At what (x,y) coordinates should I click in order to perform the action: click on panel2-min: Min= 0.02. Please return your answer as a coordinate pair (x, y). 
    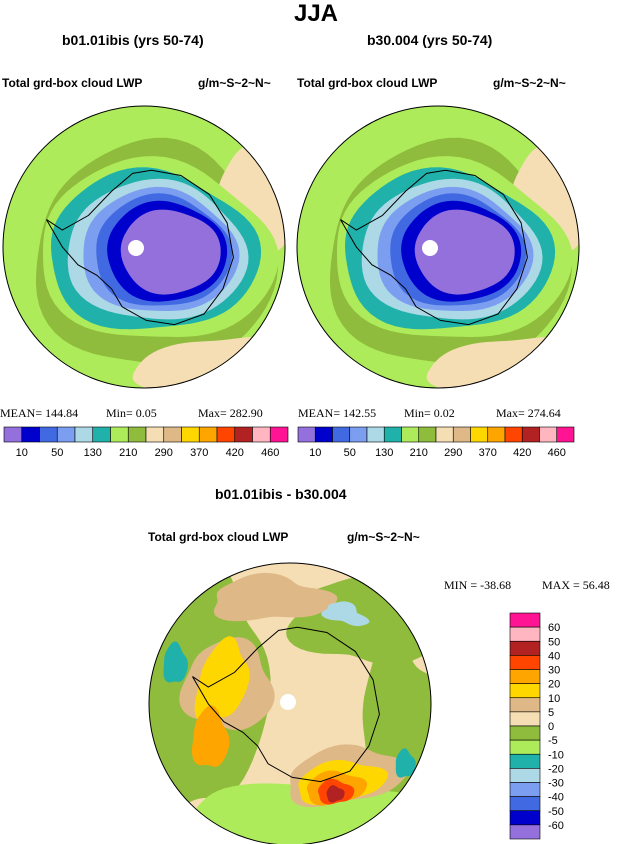
    Looking at the image, I should click on (429, 413).